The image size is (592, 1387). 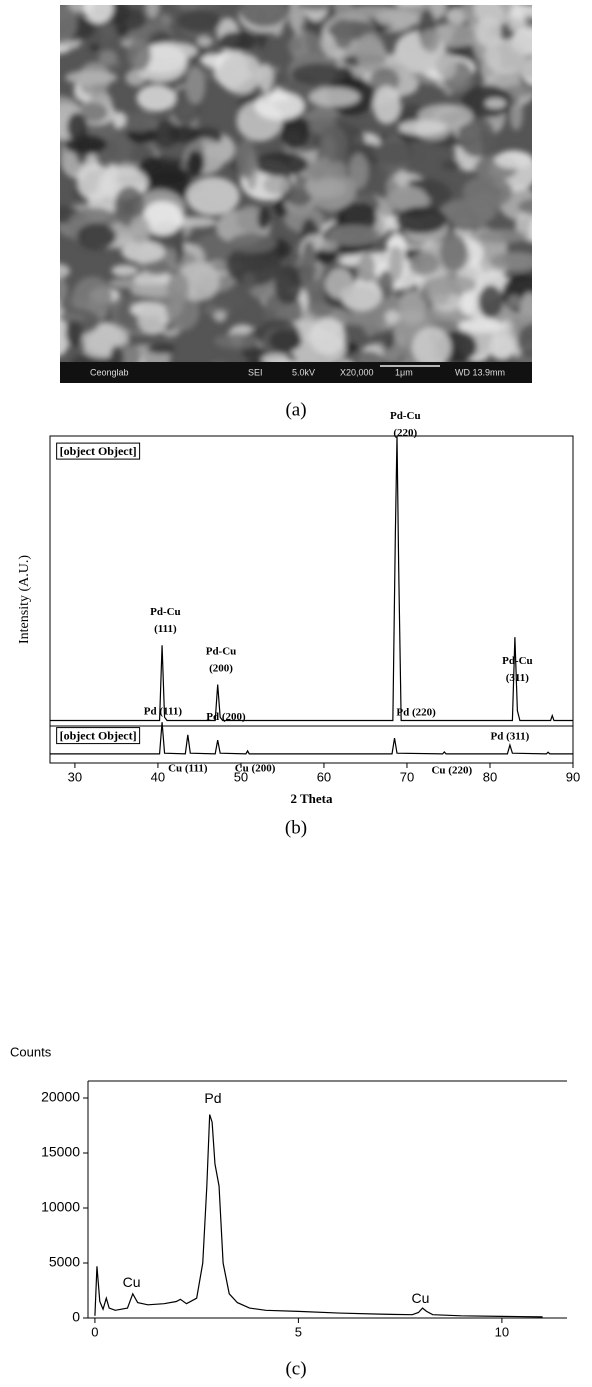 I want to click on scale-bar-text: WD 13.9mm, so click(x=480, y=372).